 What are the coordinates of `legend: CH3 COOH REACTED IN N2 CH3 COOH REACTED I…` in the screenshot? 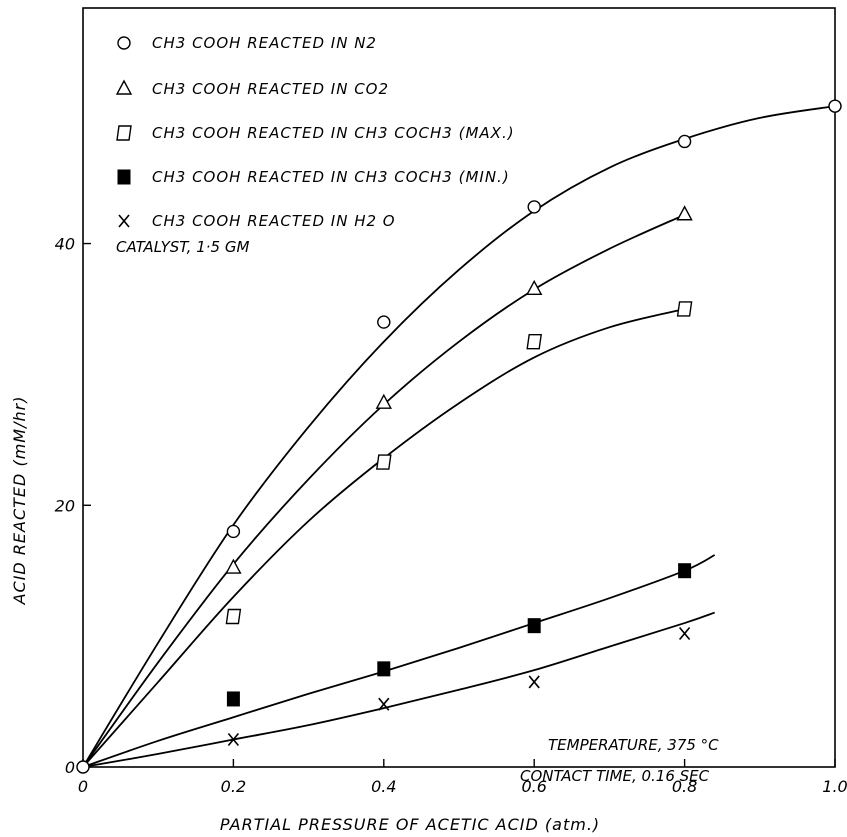 It's located at (315, 132).